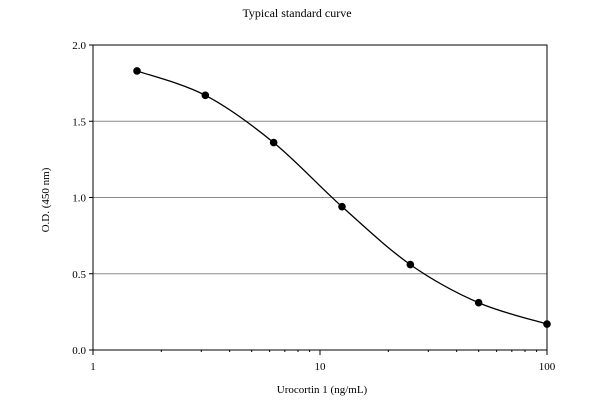 The image size is (600, 400). I want to click on y-tick-label: 0.0, so click(79, 351).